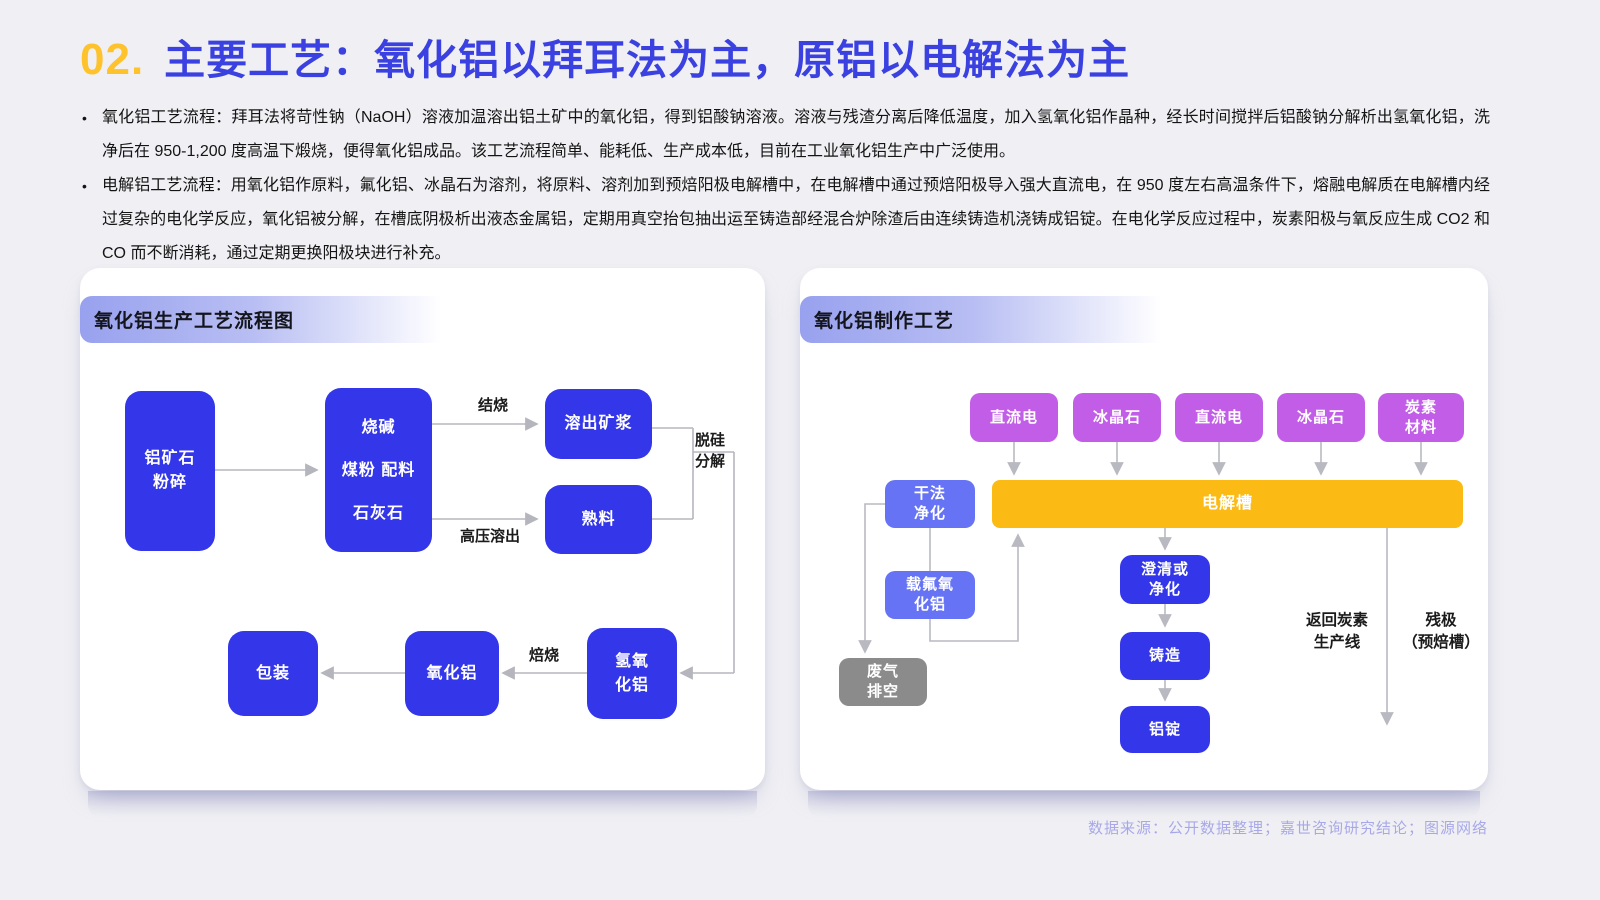 The width and height of the screenshot is (1600, 900). I want to click on node-label: 废气 排空, so click(882, 681).